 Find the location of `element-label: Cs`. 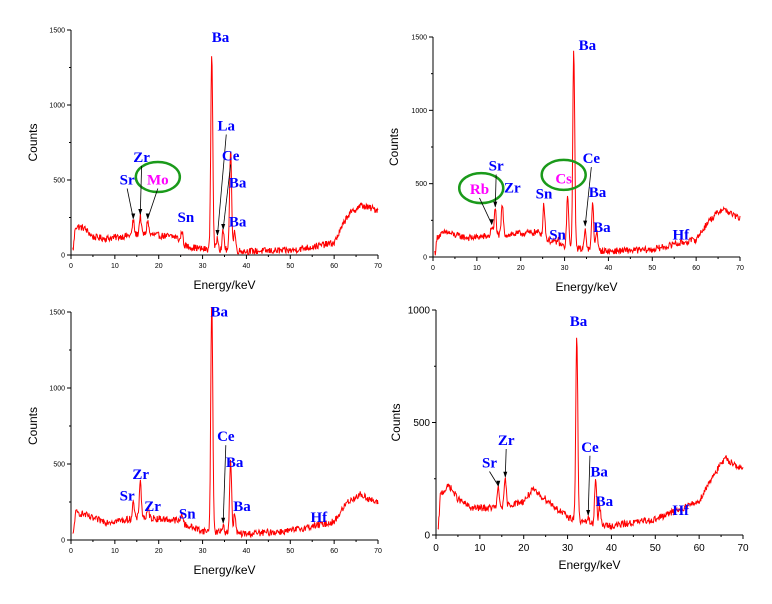

element-label: Cs is located at coordinates (563, 180).